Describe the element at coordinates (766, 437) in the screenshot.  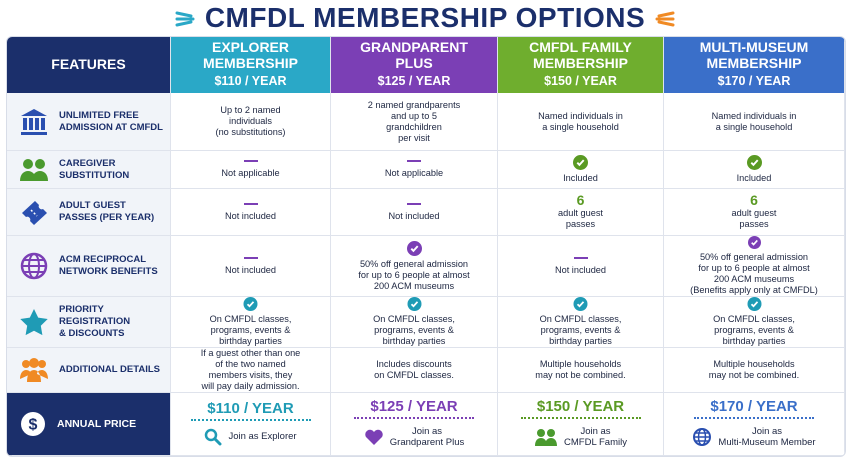
I see `text-block: Join as Multi-Museum Member` at that location.